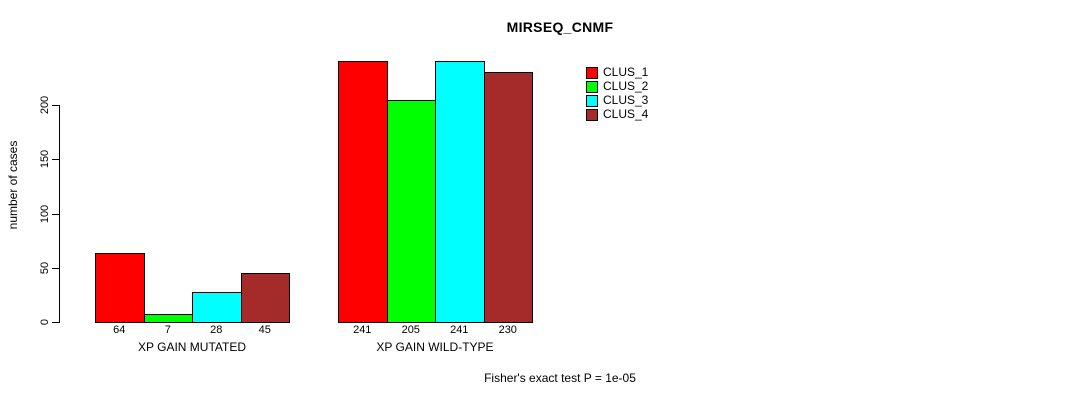 The width and height of the screenshot is (1090, 400). I want to click on chart-title: MIRSEQ_CNMF, so click(560, 27).